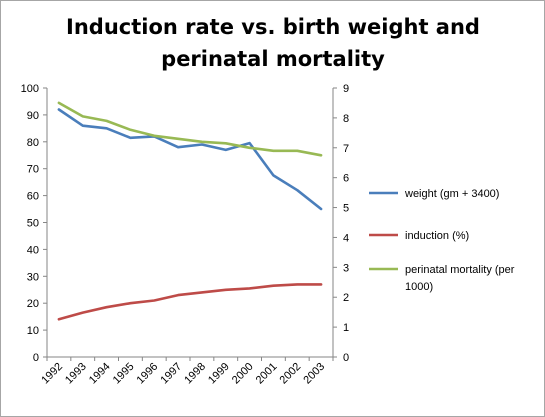  What do you see at coordinates (33, 304) in the screenshot?
I see `left-tick-label: 20` at bounding box center [33, 304].